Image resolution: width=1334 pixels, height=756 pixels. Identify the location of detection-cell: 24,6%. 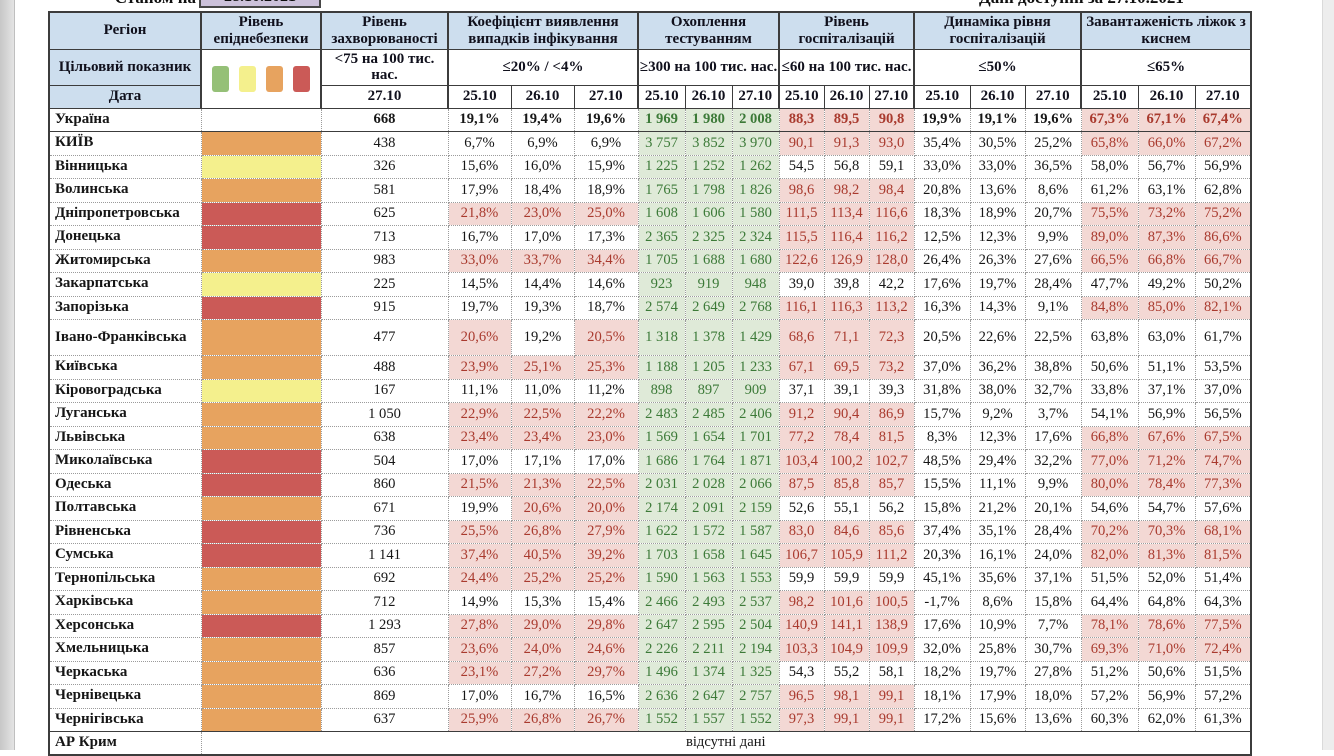
(606, 649).